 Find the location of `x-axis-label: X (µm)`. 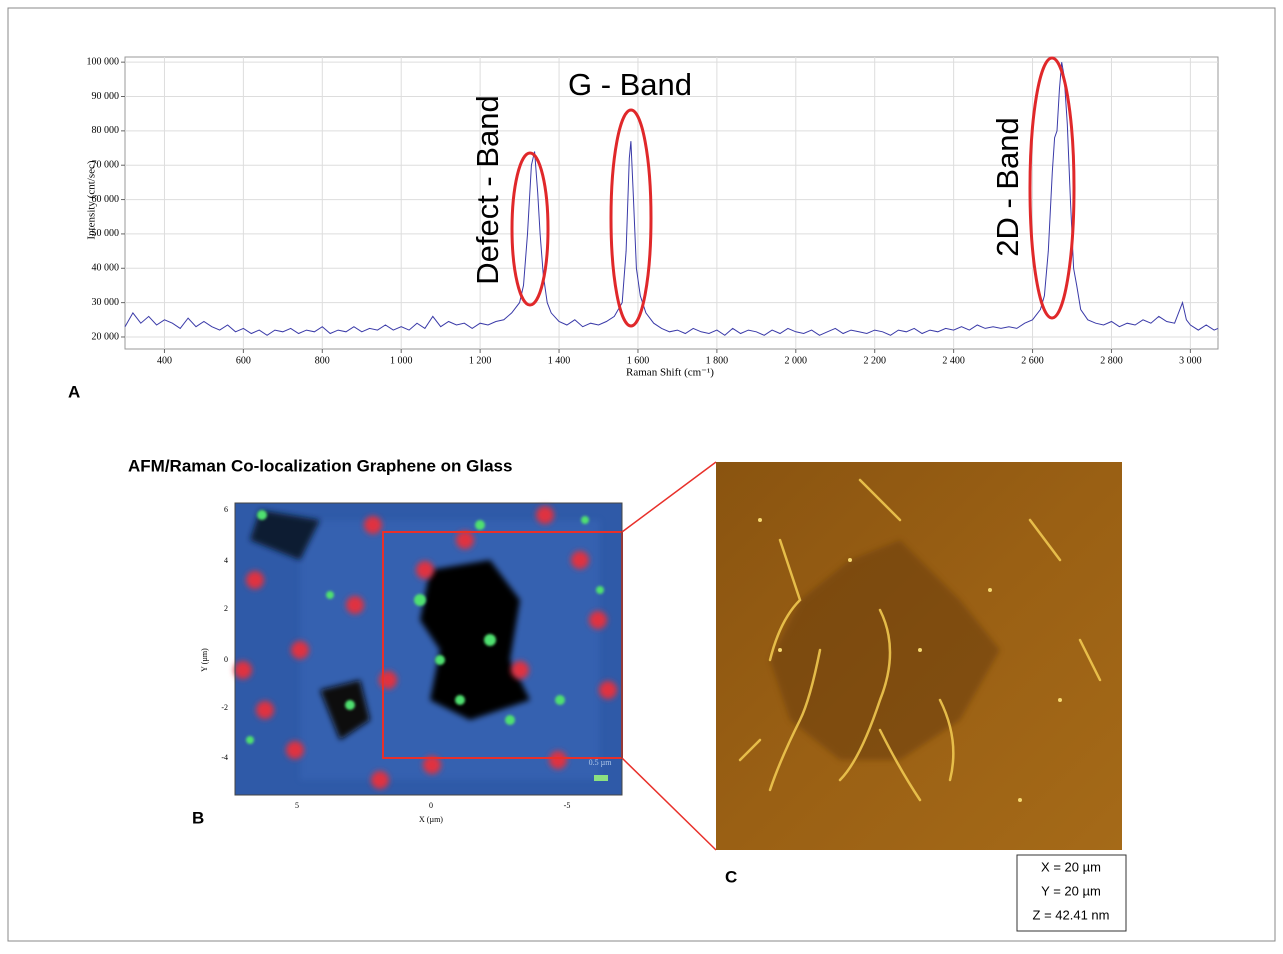

x-axis-label: X (µm) is located at coordinates (431, 819).